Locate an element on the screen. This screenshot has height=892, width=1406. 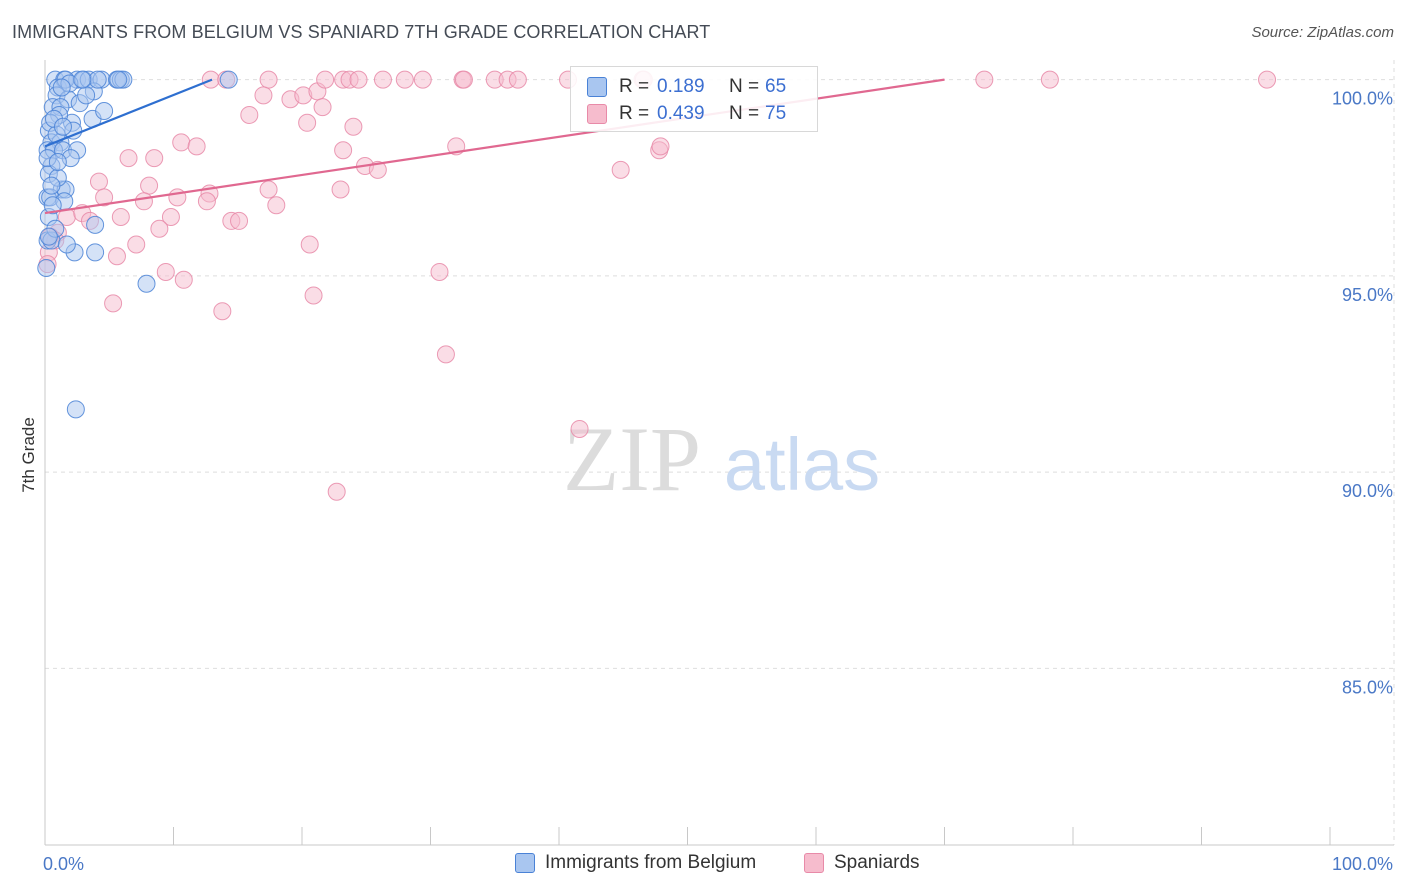
y-axis-label: 7th Grade is located at coordinates (28, 455).